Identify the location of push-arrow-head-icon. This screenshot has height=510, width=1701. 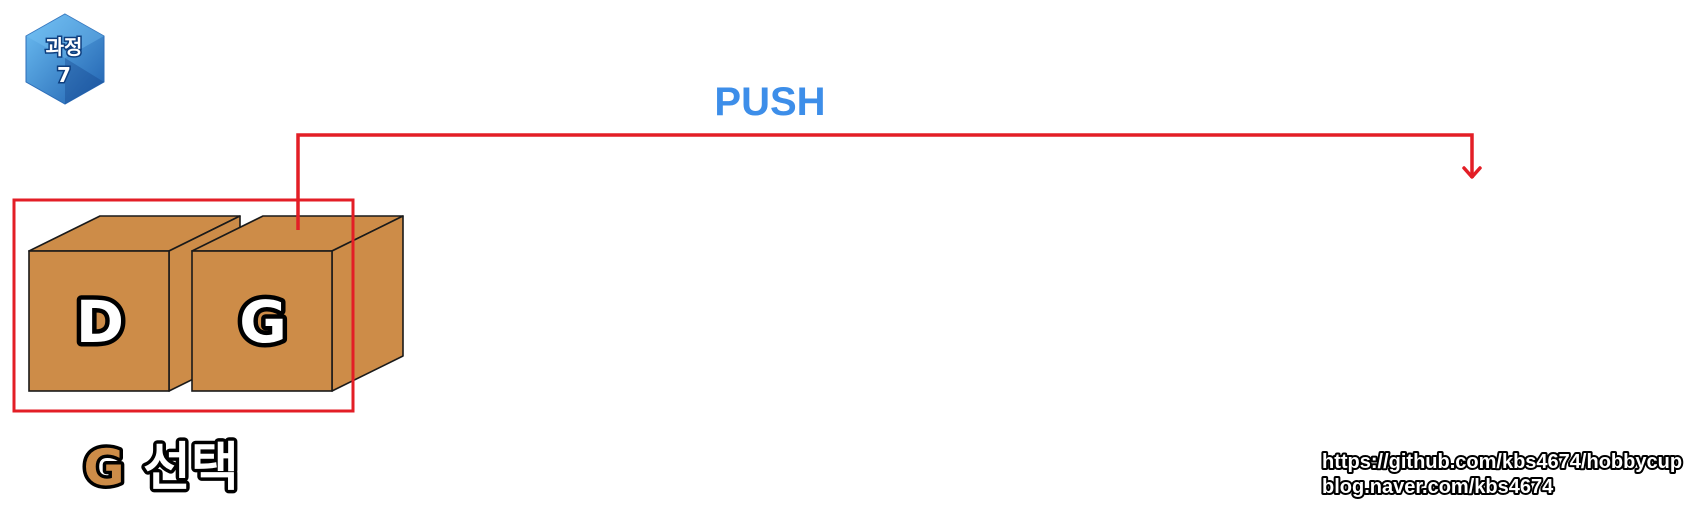
(1472, 172).